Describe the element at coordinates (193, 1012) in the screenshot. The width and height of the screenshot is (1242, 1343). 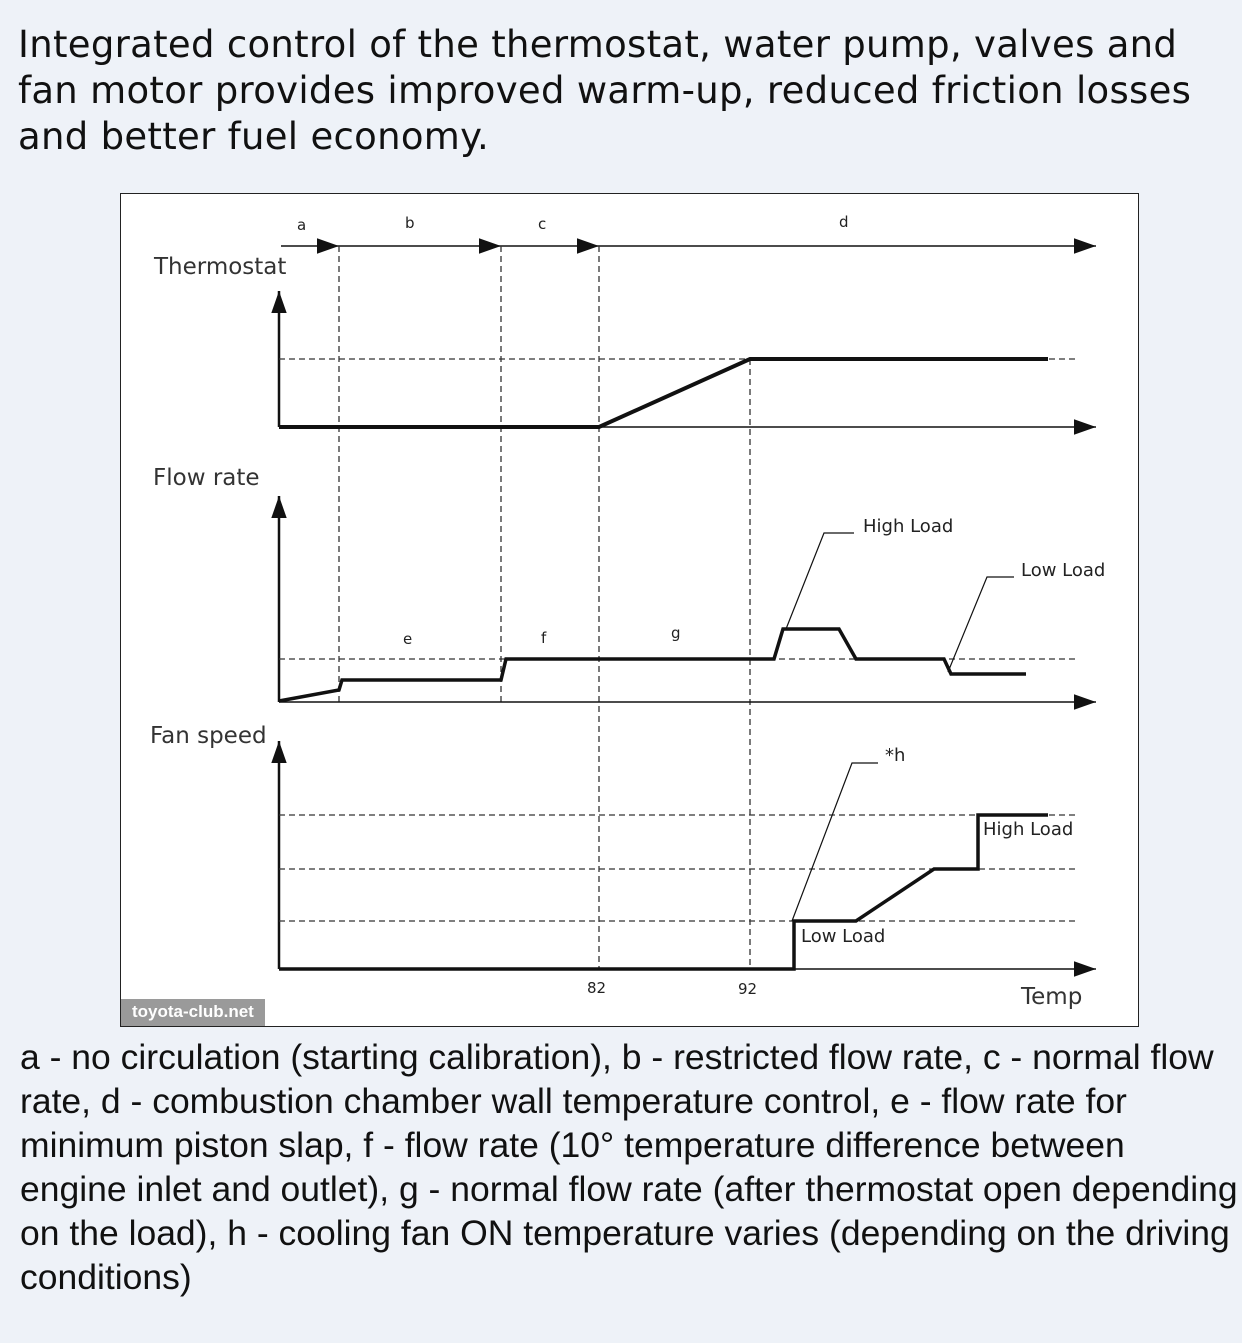
I see `watermark: toyota-club.net` at that location.